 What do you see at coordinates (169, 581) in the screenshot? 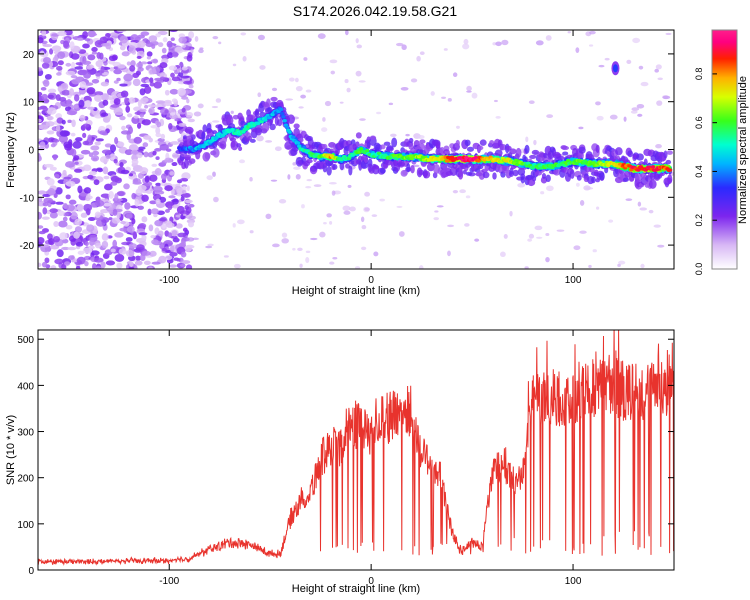
I see `snr-x-tick-label: -100` at bounding box center [169, 581].